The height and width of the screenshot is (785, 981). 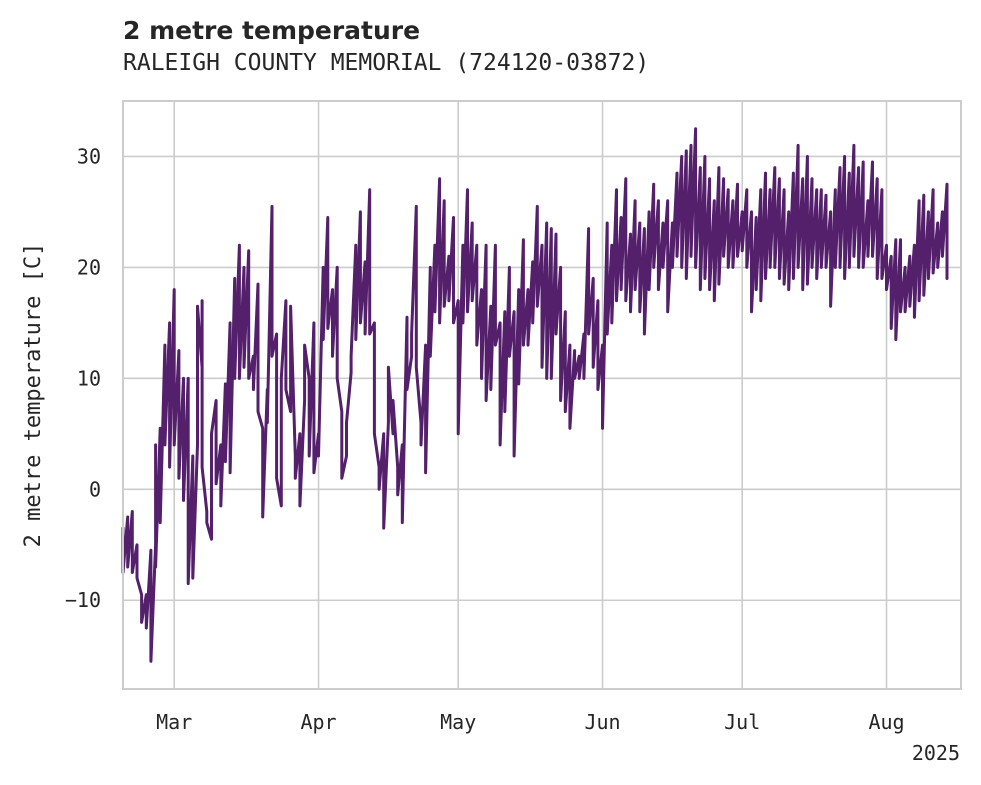 I want to click on x-axis-year-offset: 2025, so click(x=936, y=753).